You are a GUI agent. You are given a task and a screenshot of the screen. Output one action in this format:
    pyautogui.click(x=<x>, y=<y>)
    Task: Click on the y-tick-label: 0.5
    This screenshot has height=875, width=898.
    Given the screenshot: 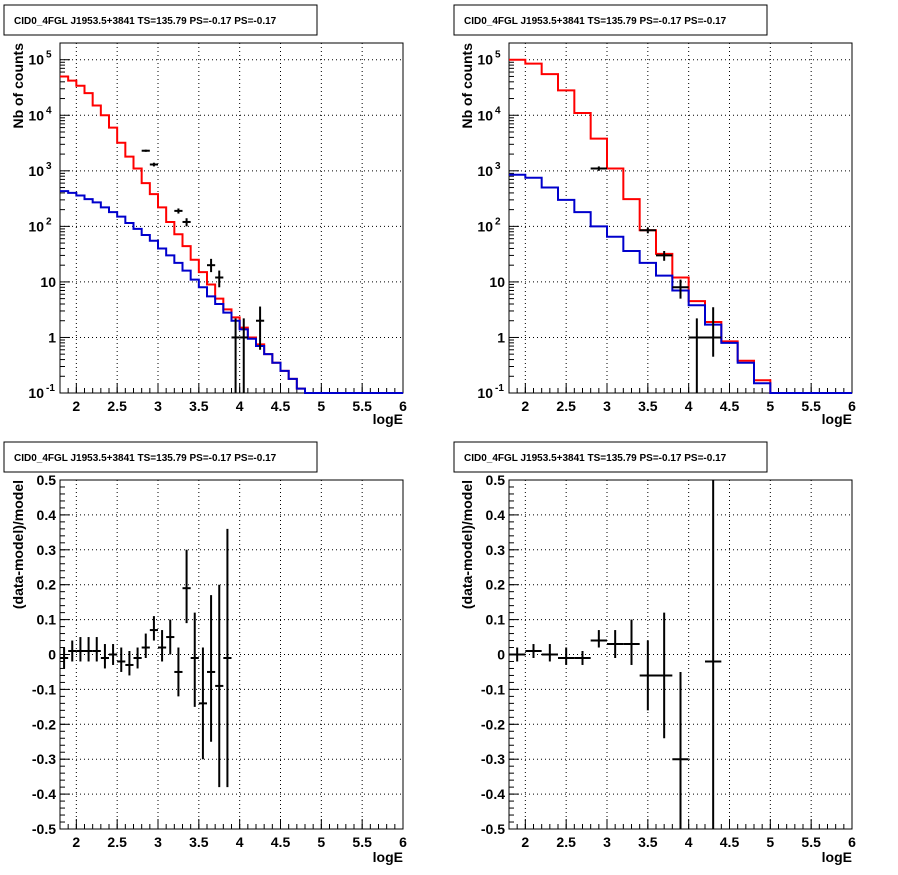 What is the action you would take?
    pyautogui.click(x=496, y=480)
    